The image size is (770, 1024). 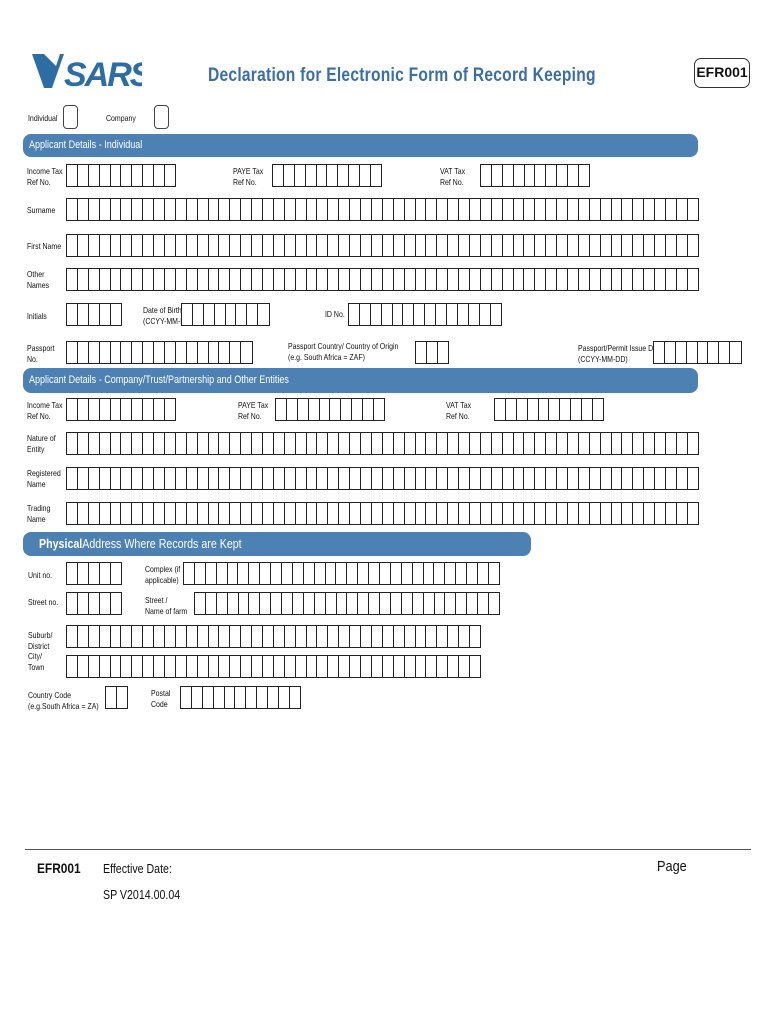 I want to click on footer-effective-date: Effective Date:, so click(x=137, y=869).